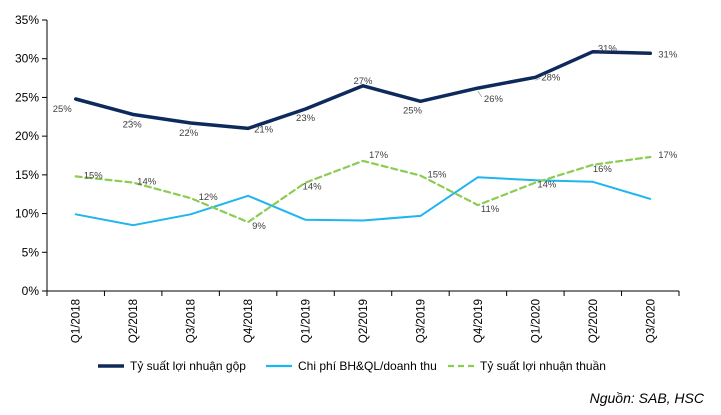 The height and width of the screenshot is (415, 721). What do you see at coordinates (421, 321) in the screenshot?
I see `x-tick-label: Q3/2019` at bounding box center [421, 321].